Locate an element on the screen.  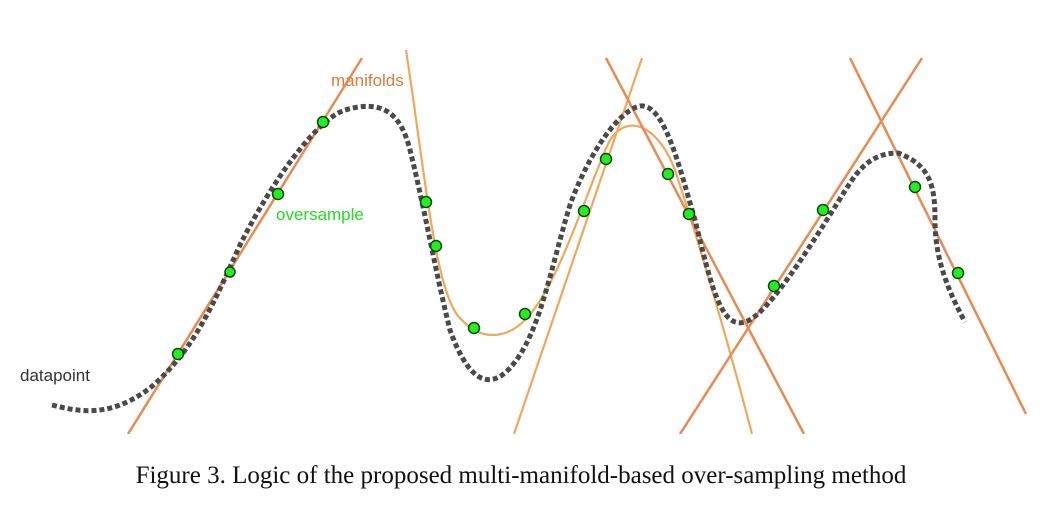
datapoint-label: datapoint is located at coordinates (55, 375).